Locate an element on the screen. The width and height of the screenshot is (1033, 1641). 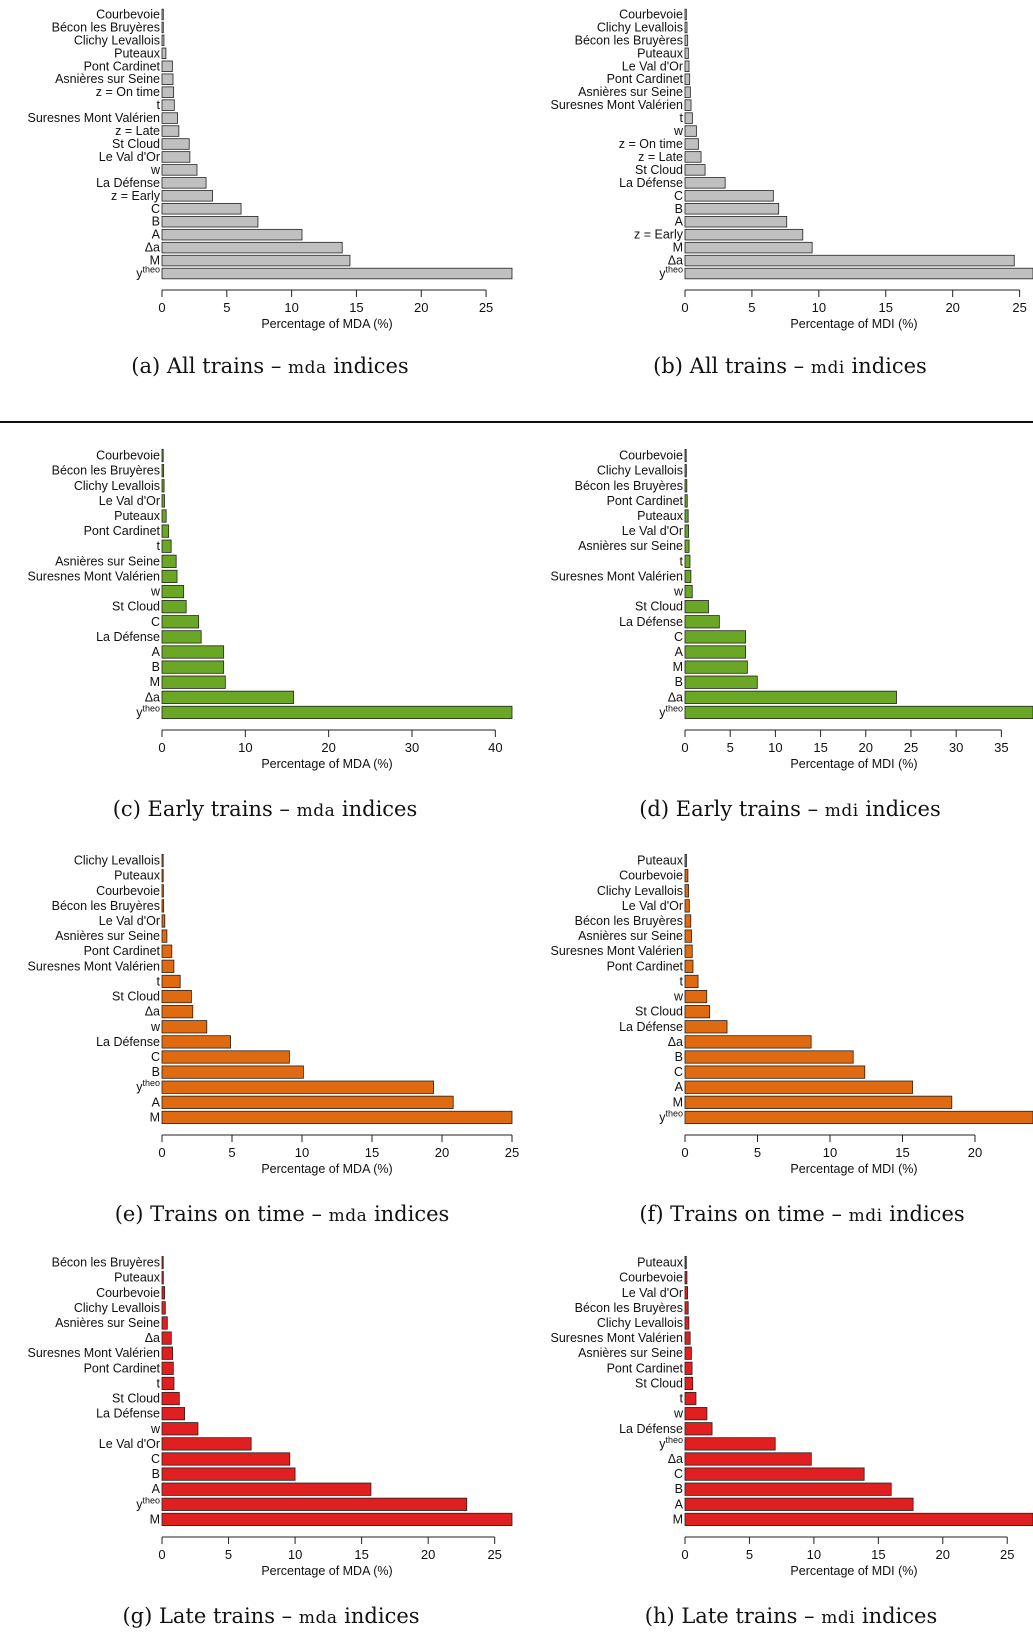
x-axis-title: Percentage of MDA (%) is located at coordinates (326, 1571).